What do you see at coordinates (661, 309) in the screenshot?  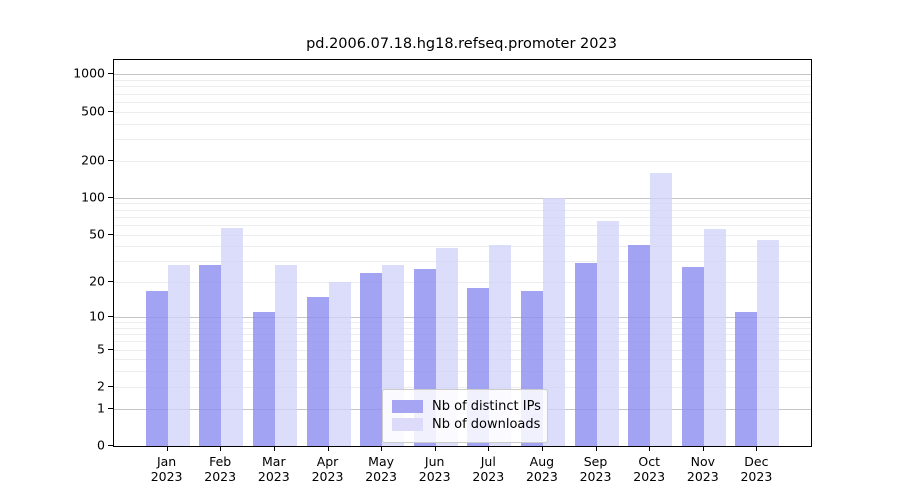 I see `bar-downloads-oct` at bounding box center [661, 309].